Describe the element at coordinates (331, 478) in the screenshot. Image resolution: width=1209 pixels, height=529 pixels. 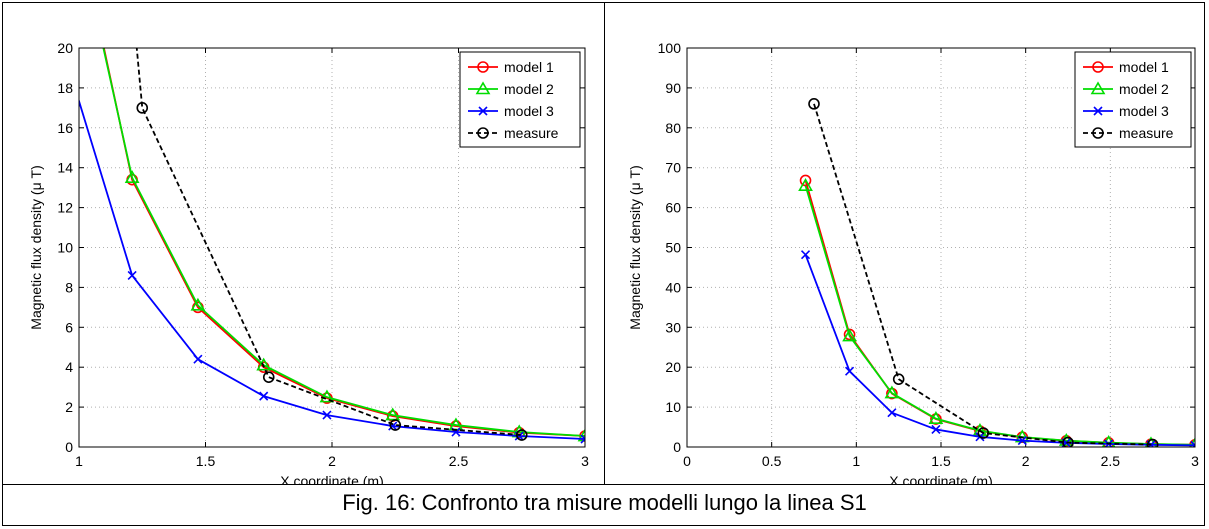
I see `x-axis-label: X coordinate (m)` at that location.